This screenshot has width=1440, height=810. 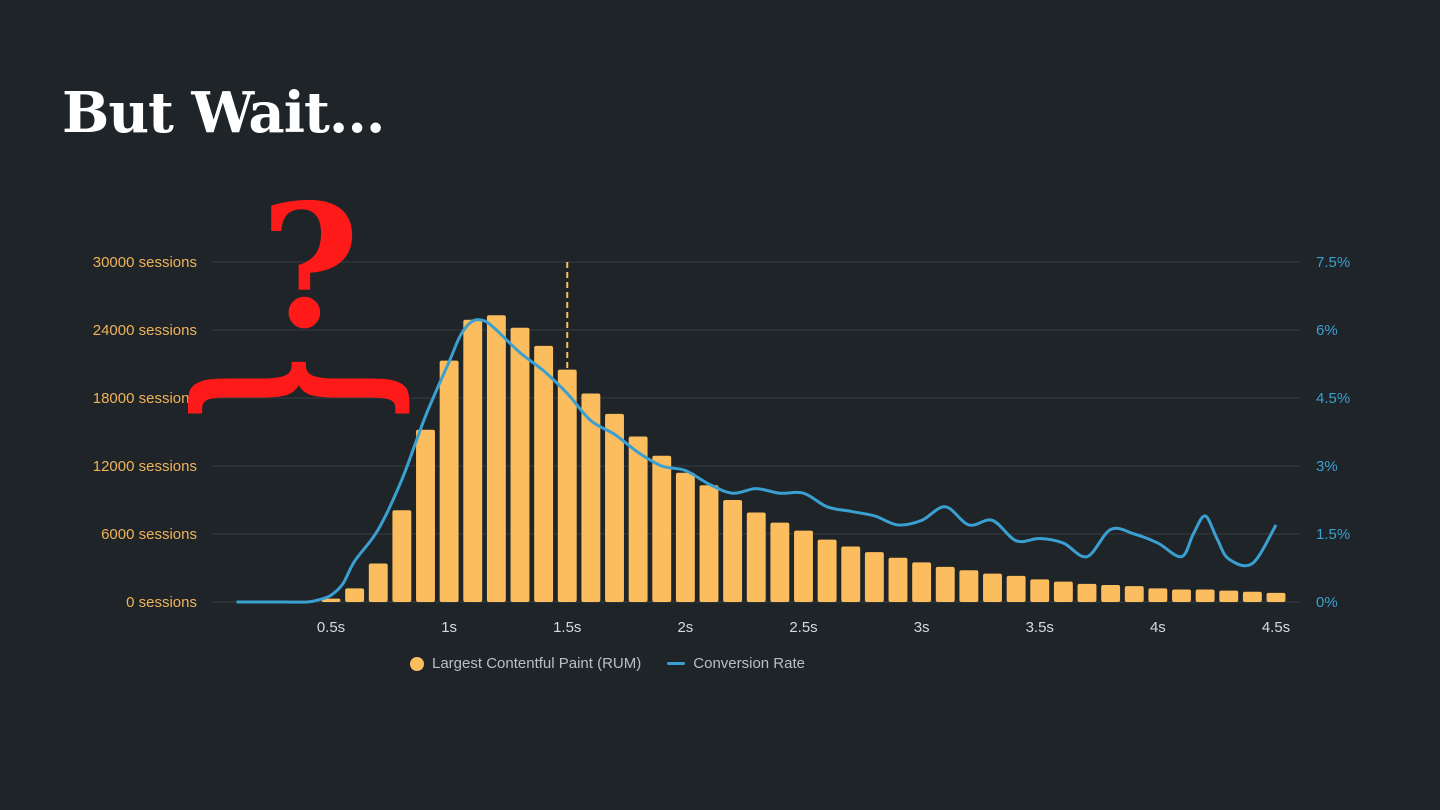 What do you see at coordinates (1327, 602) in the screenshot?
I see `right-axis-tick-label: 0%` at bounding box center [1327, 602].